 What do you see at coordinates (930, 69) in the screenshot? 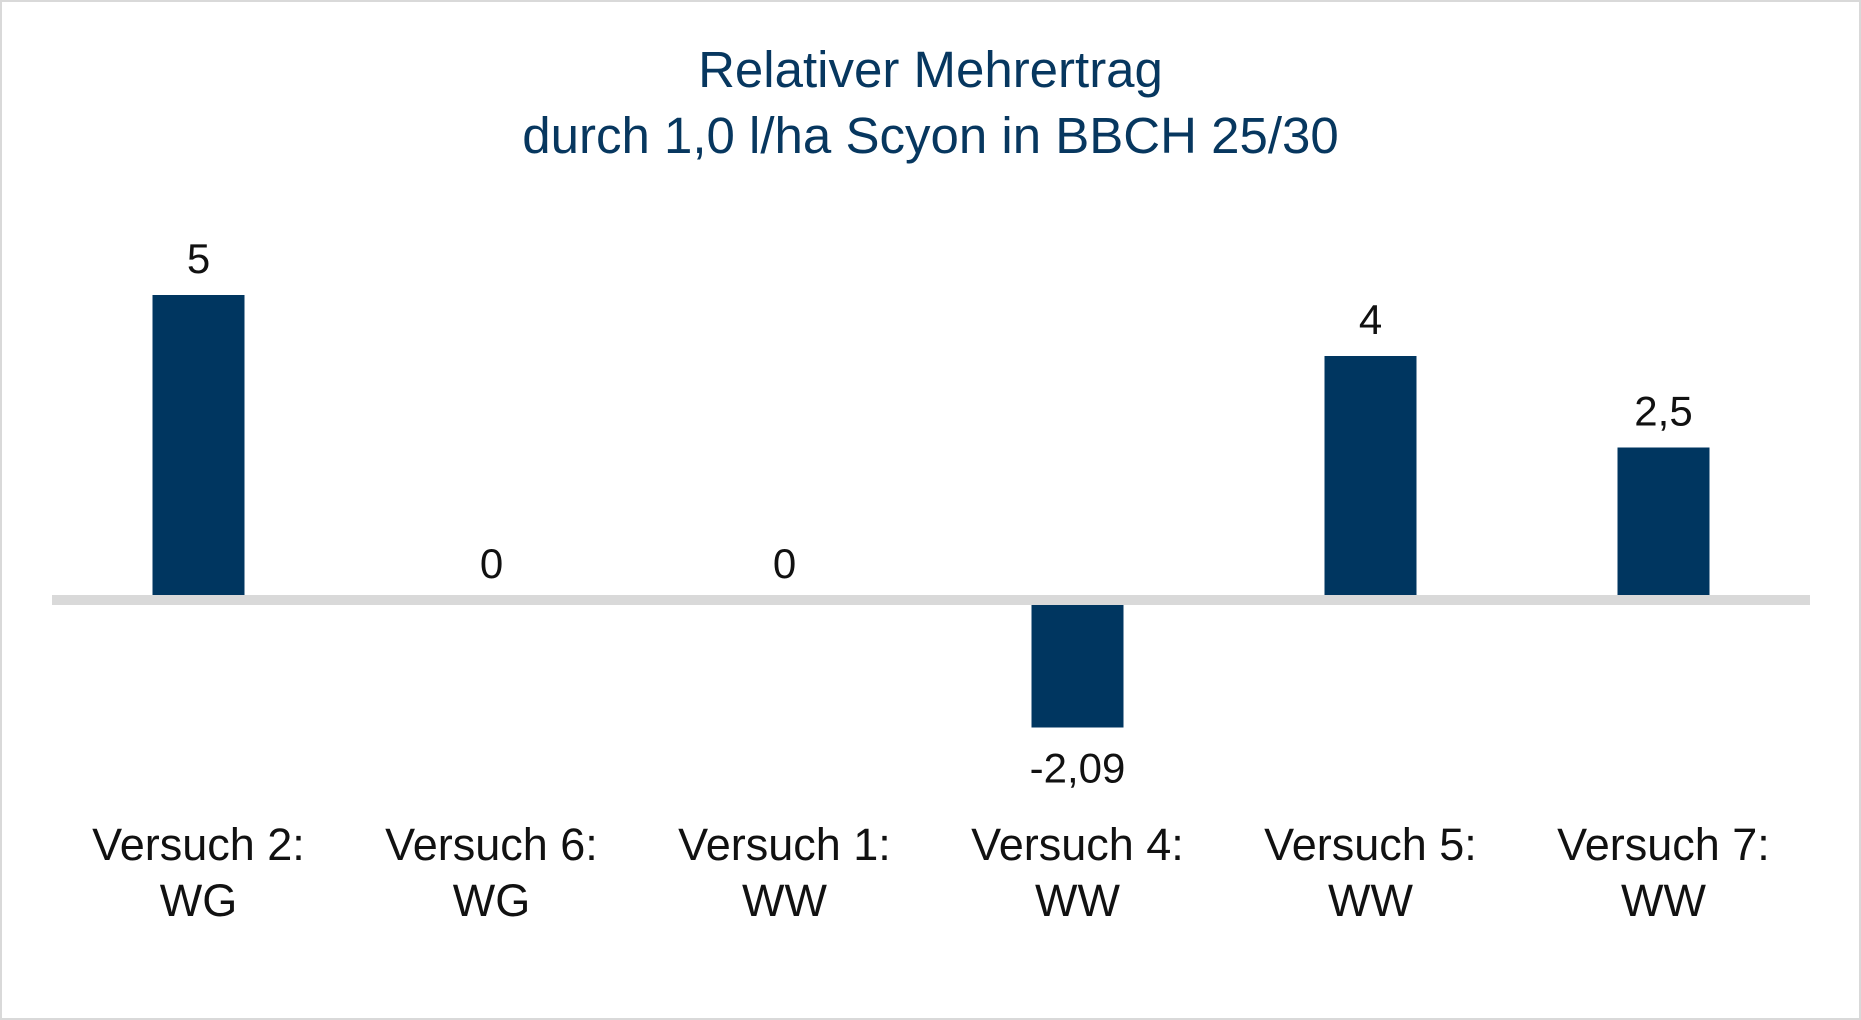
I see `chart-title-line1: Relativer Mehrertrag` at bounding box center [930, 69].